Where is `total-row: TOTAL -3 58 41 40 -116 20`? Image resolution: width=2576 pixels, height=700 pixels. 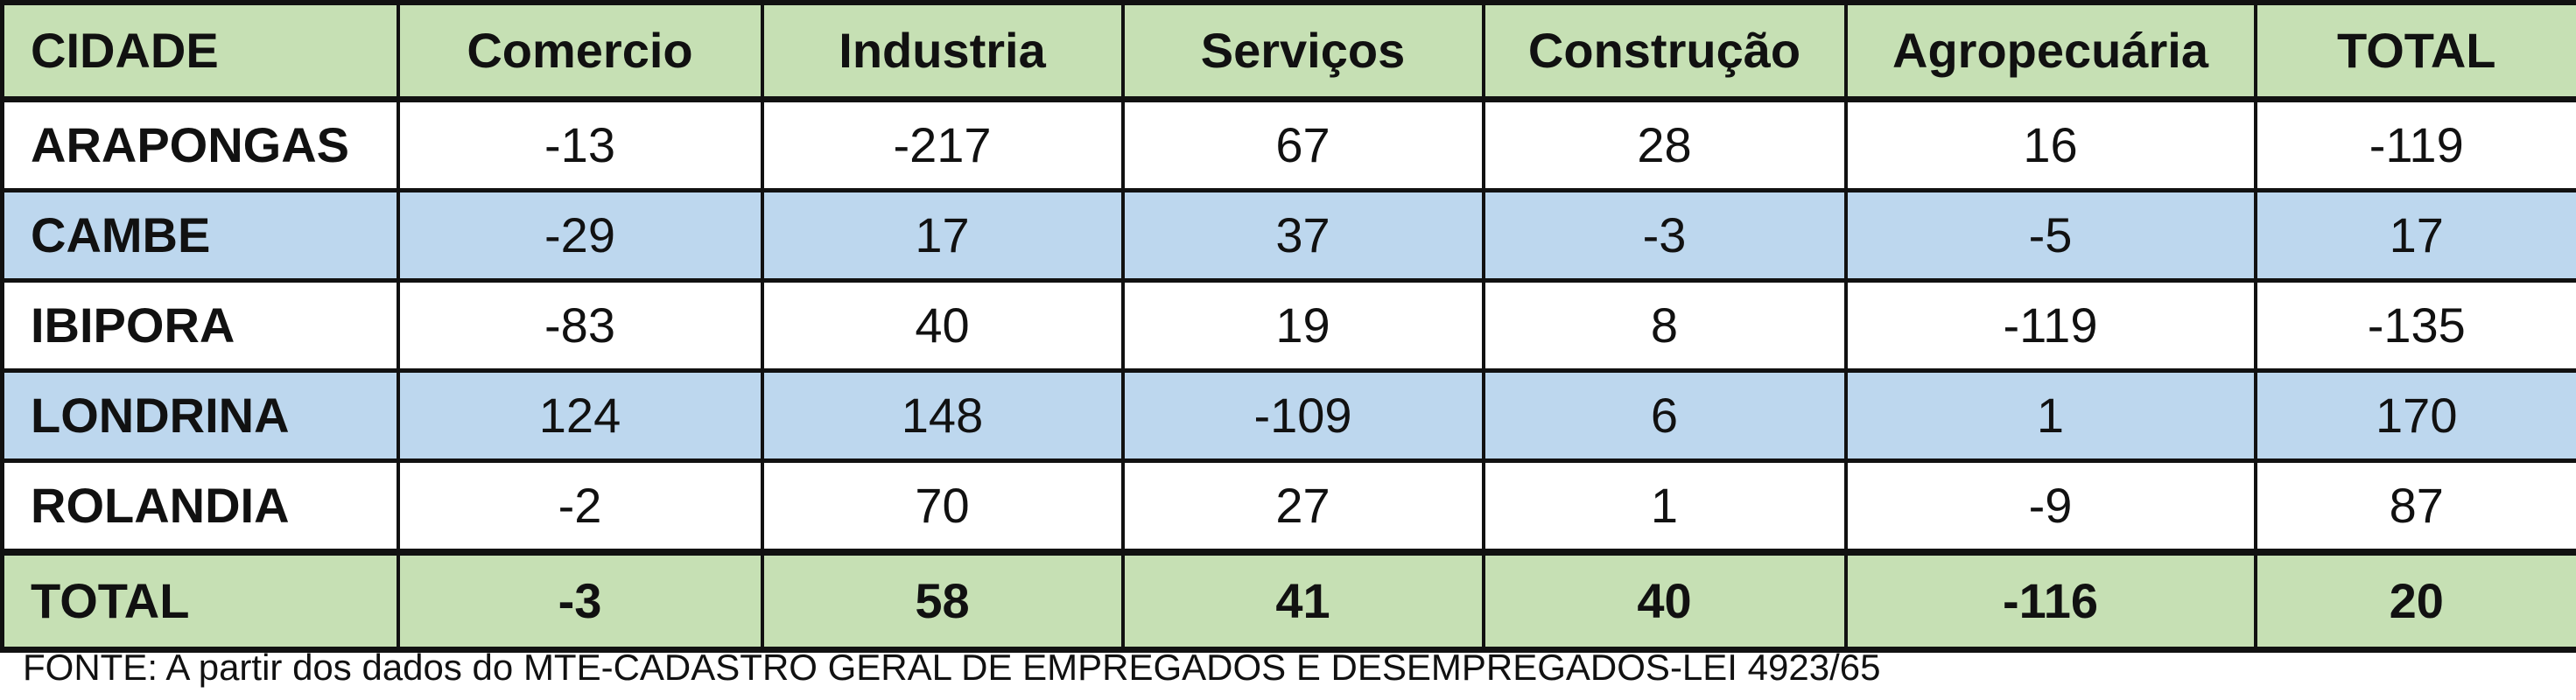
total-row: TOTAL -3 58 41 40 -116 20 is located at coordinates (1288, 601).